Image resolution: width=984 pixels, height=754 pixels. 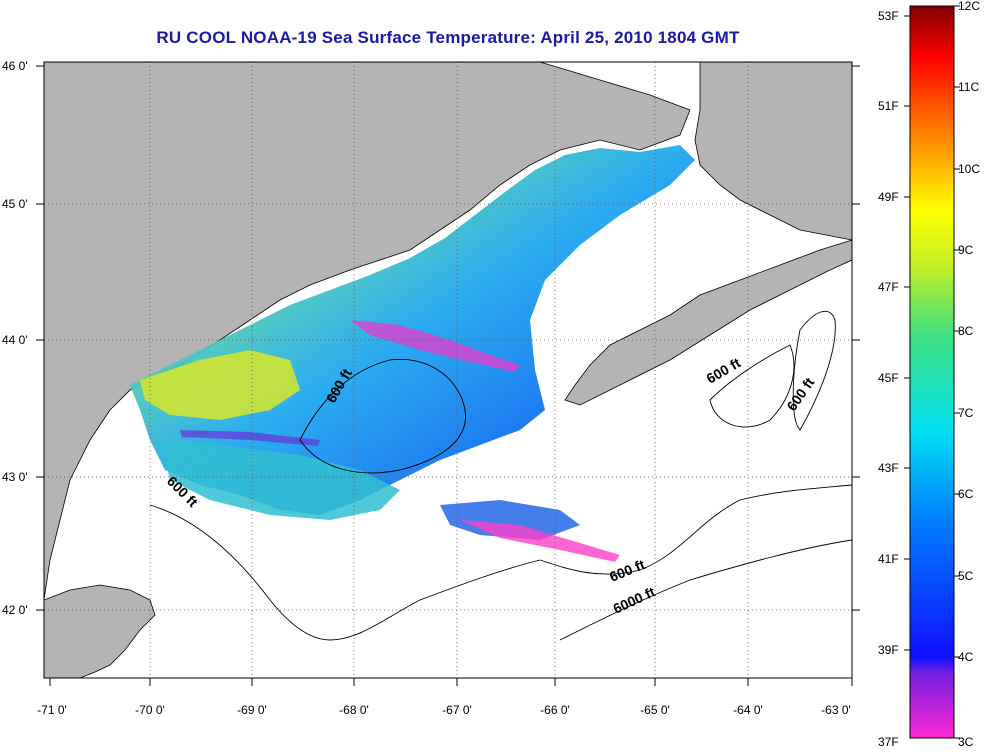 I want to click on contour-600-ne1, so click(x=752, y=386).